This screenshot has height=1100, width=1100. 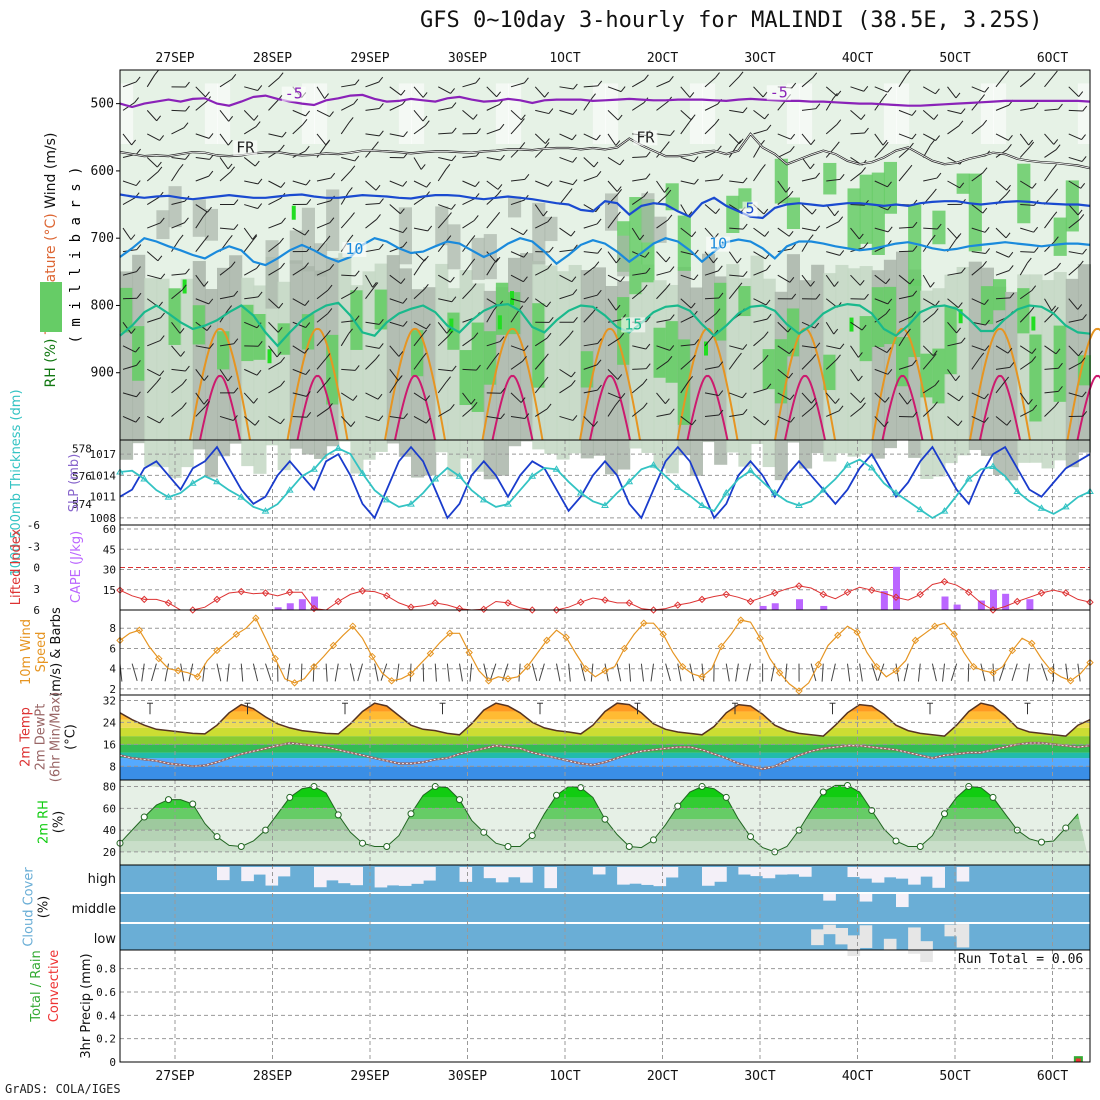 I want to click on axis-label: (°C), so click(x=71, y=737).